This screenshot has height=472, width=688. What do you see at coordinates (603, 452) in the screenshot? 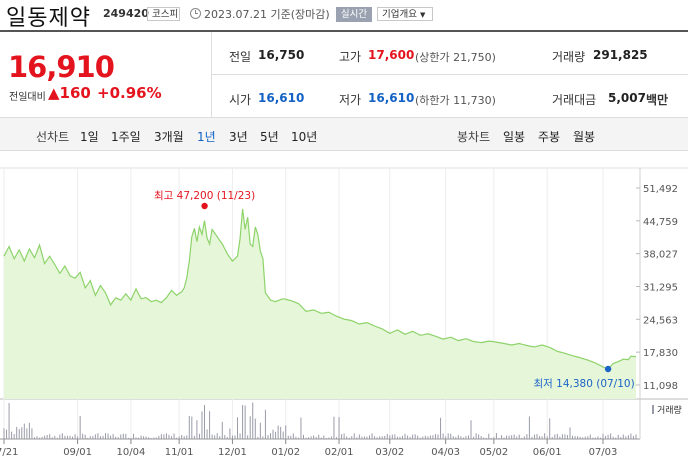
I see `x-tick-label: 07/03` at bounding box center [603, 452].